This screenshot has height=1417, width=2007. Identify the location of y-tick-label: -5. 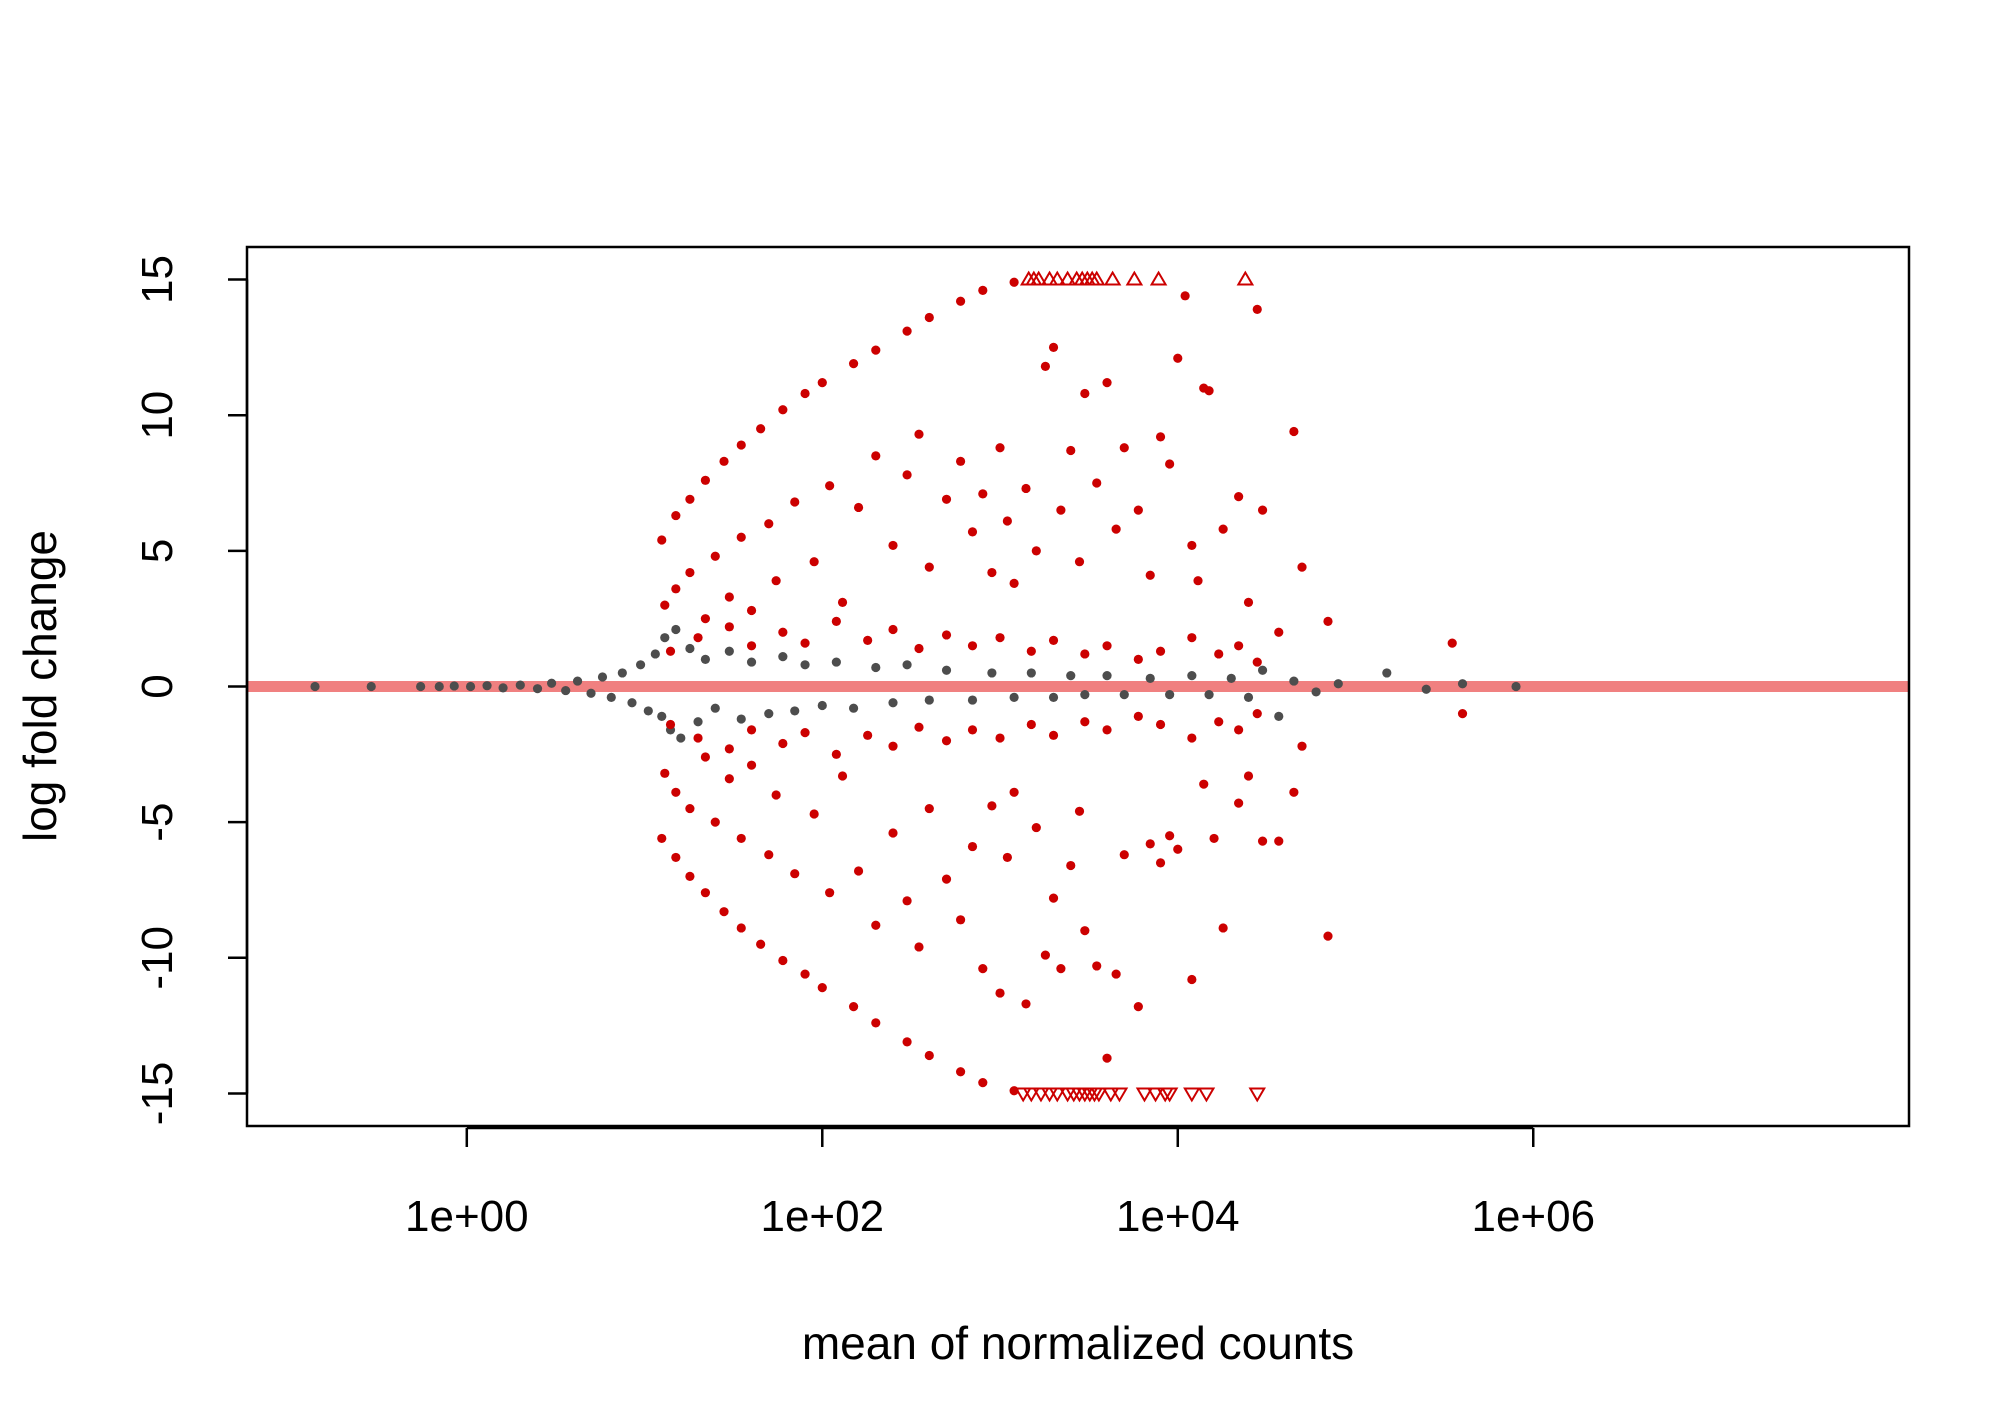
(157, 822).